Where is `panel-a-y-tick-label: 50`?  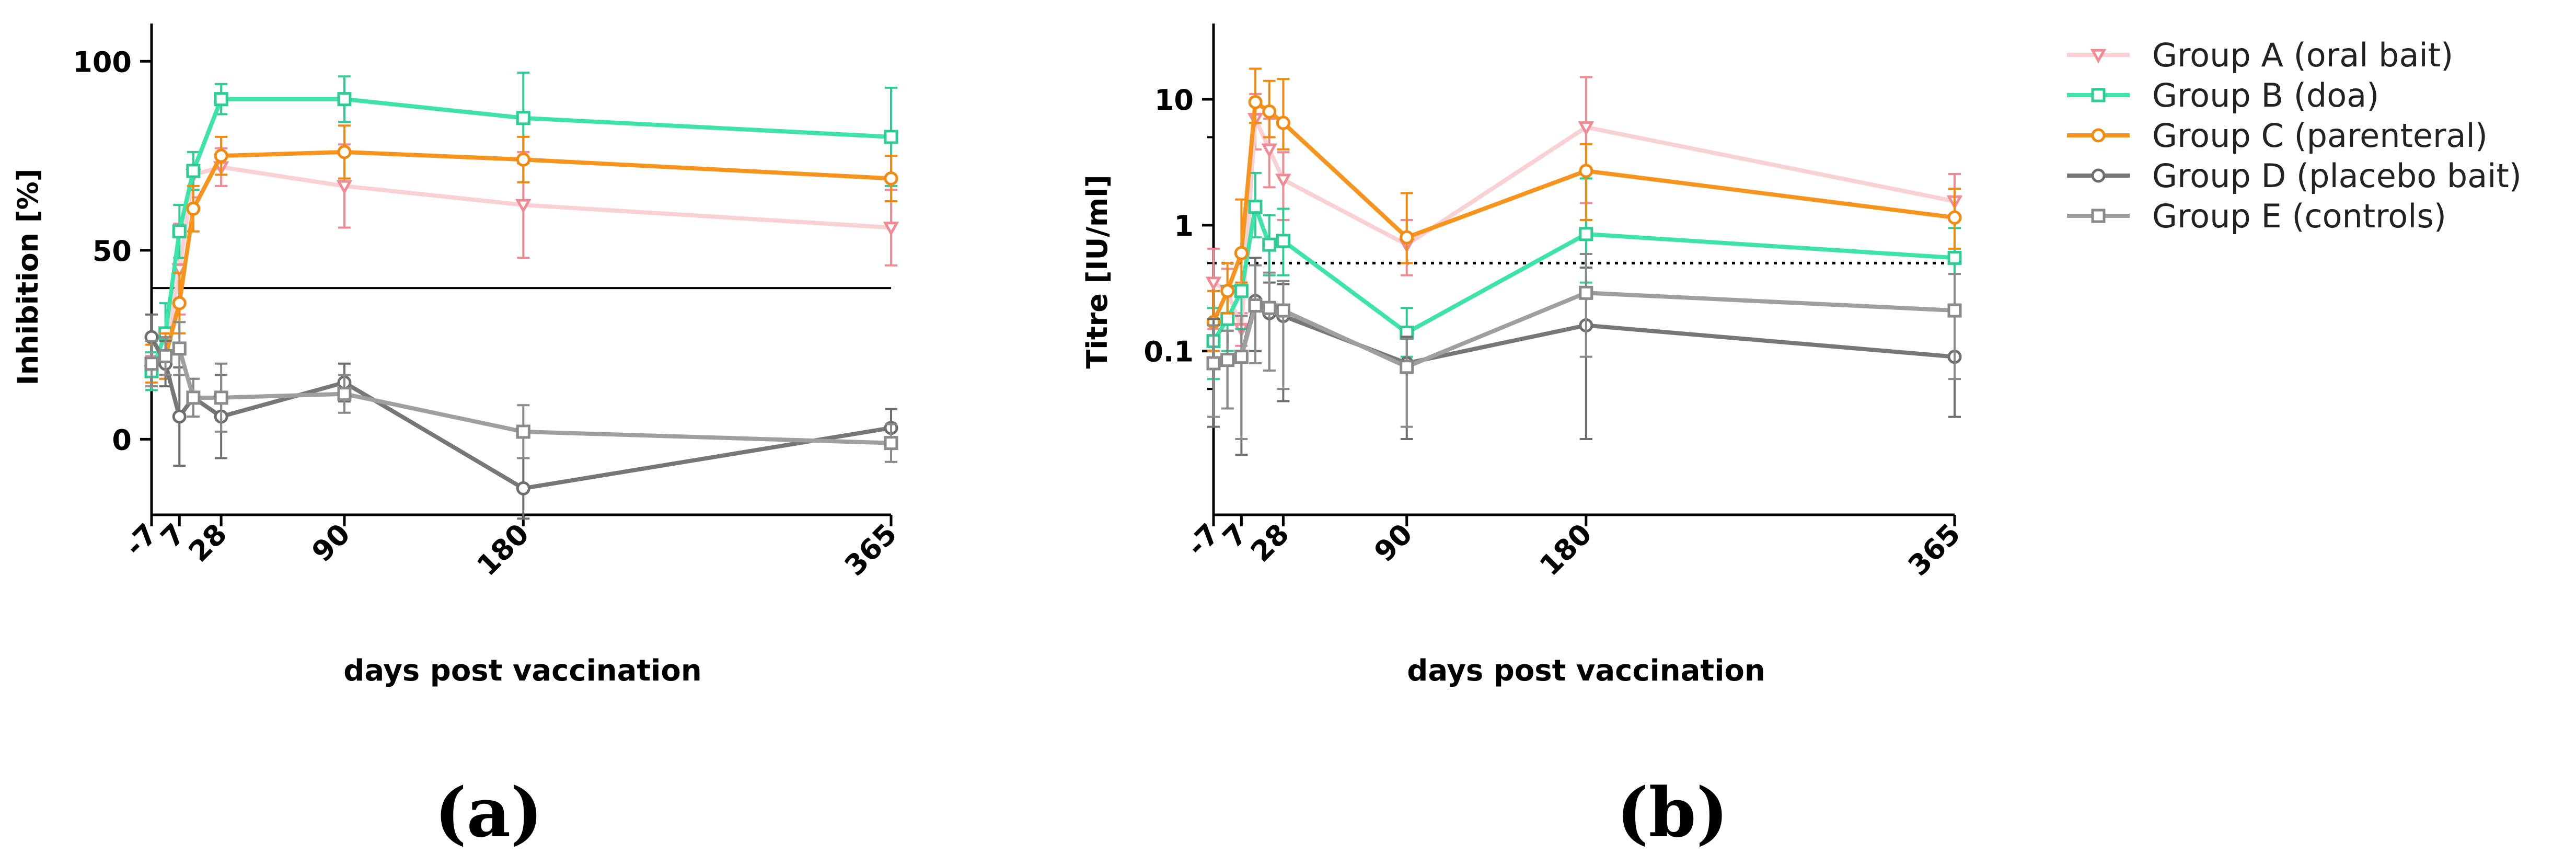 panel-a-y-tick-label: 50 is located at coordinates (112, 251).